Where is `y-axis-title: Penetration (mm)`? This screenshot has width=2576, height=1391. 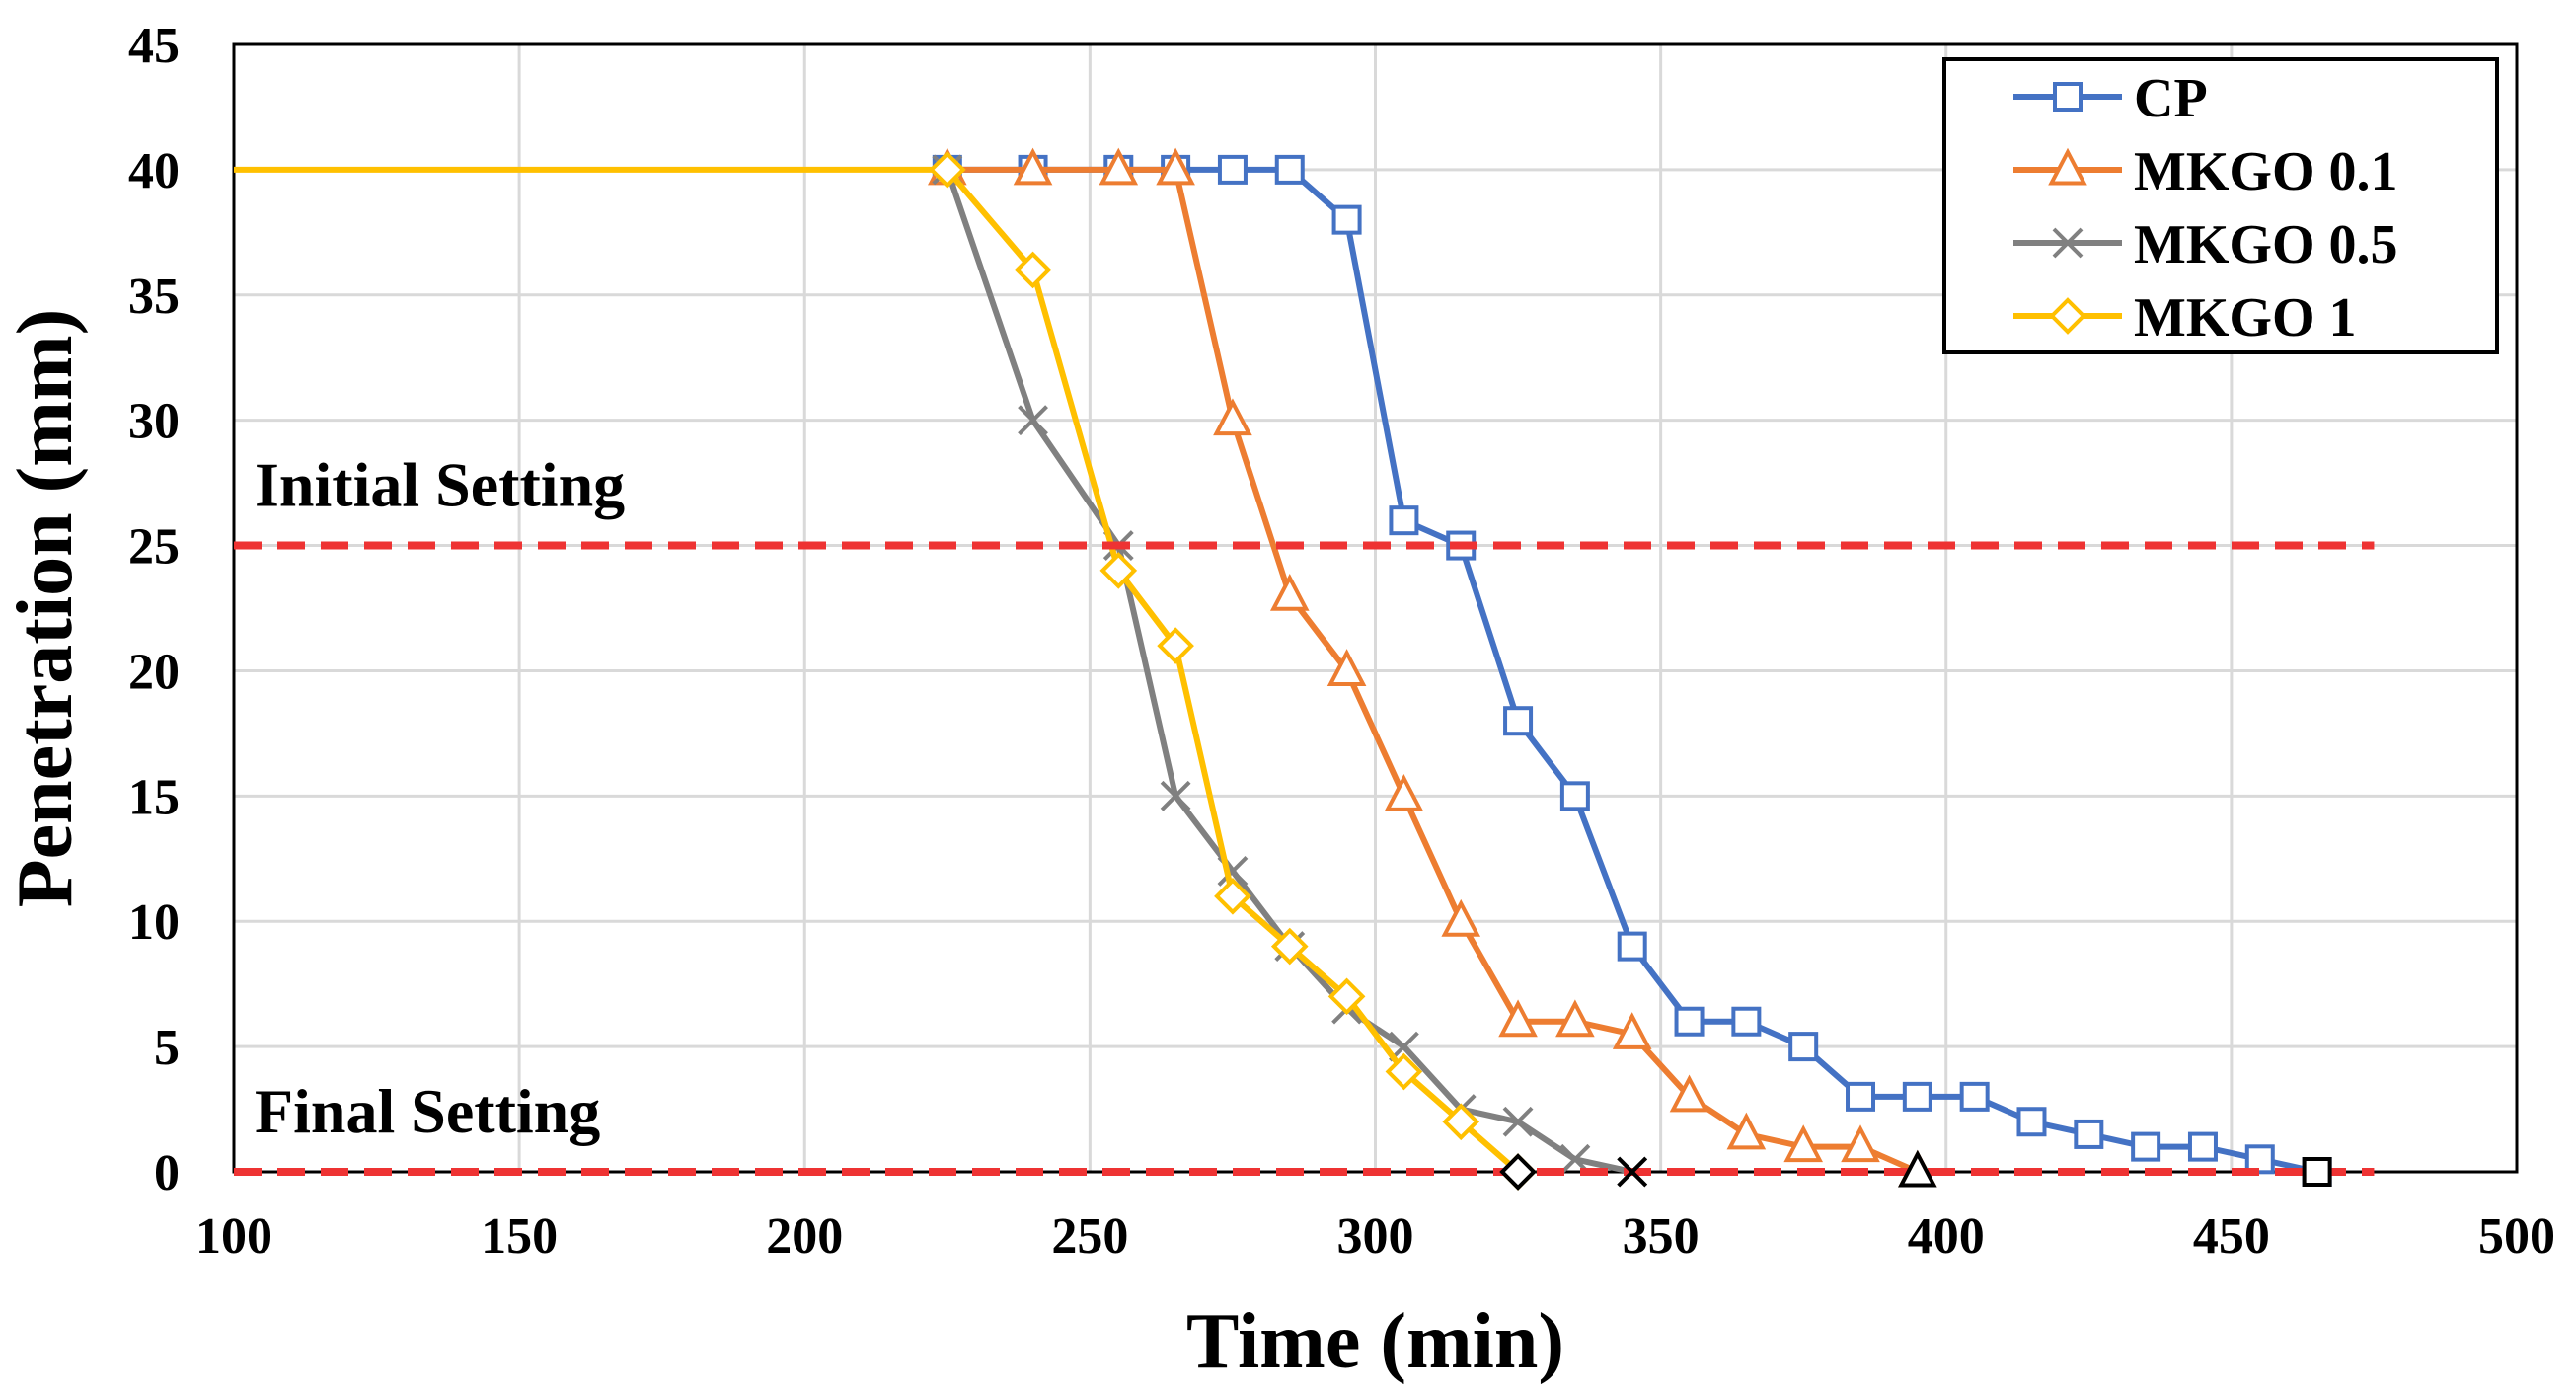 y-axis-title: Penetration (mm) is located at coordinates (45, 608).